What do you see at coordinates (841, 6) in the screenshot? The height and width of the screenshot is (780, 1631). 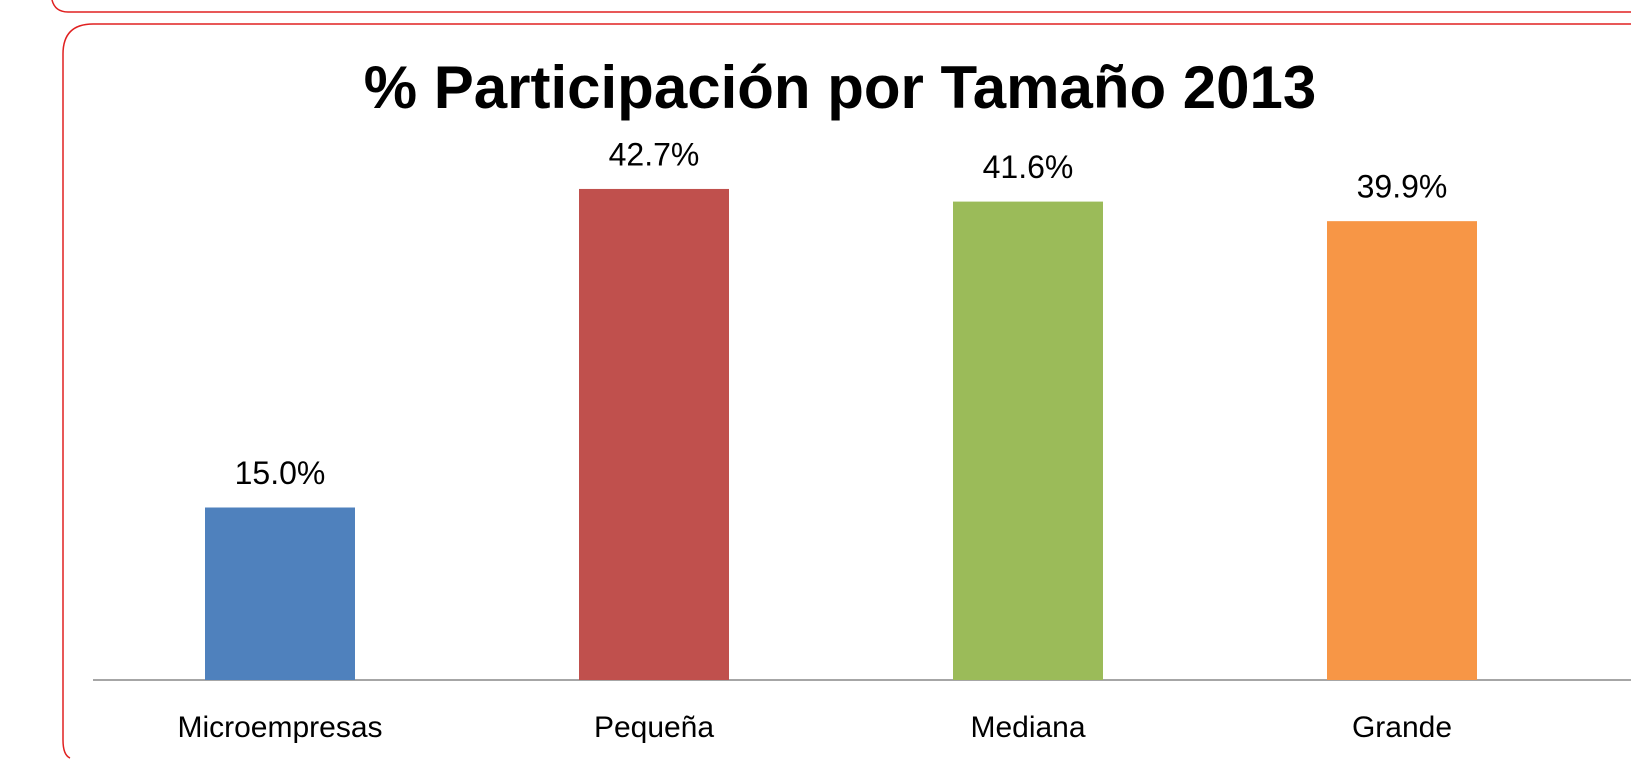 I see `frame-above` at bounding box center [841, 6].